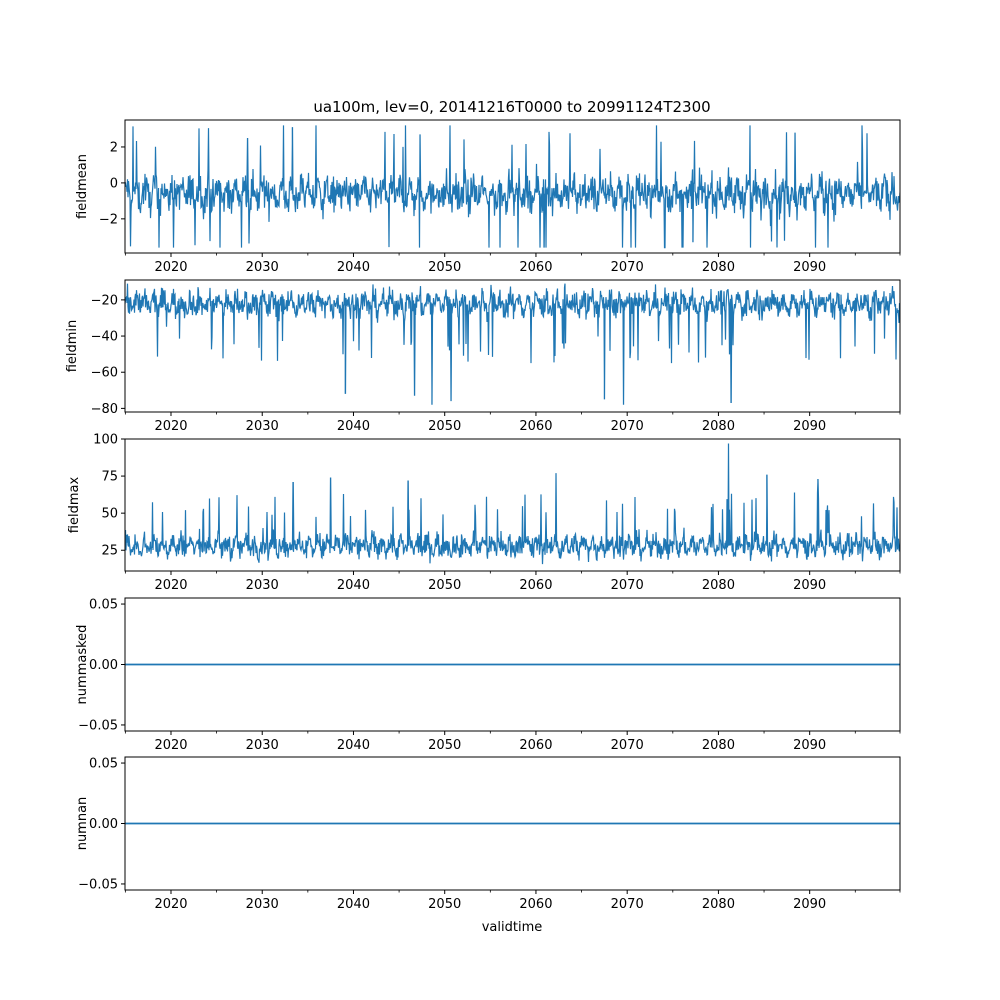  I want to click on x-tick-label-fieldmax-2060: 2060, so click(535, 585).